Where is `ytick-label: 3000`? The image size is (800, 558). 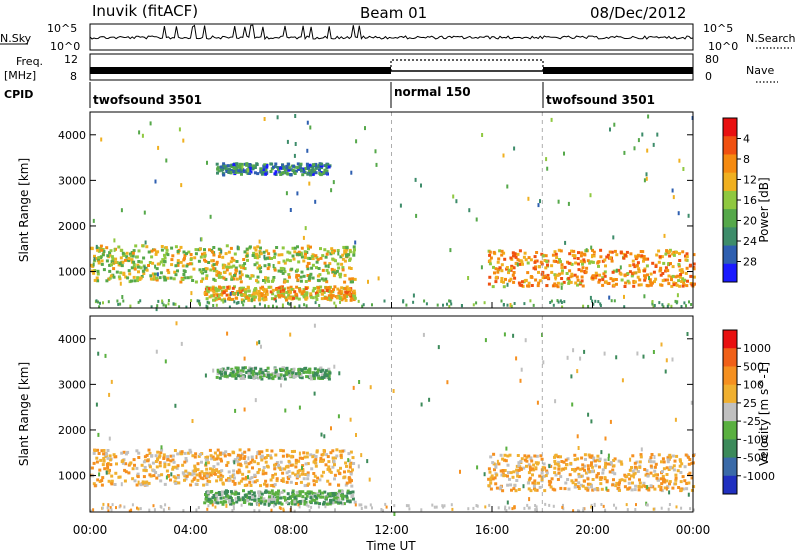
ytick-label: 3000 is located at coordinates (72, 180).